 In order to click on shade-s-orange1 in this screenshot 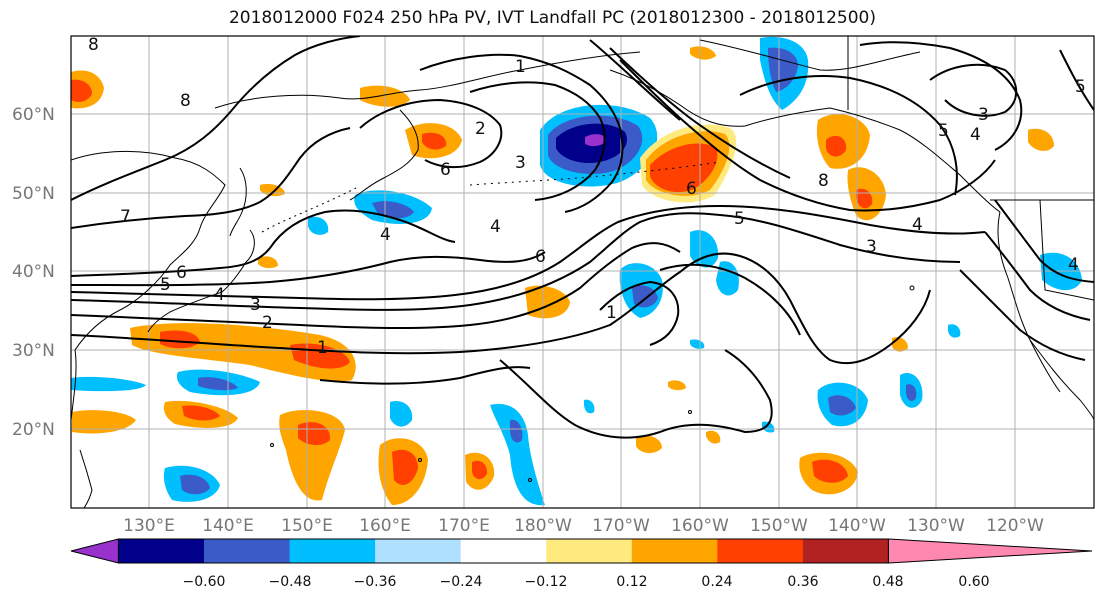, I will do `click(104, 422)`.